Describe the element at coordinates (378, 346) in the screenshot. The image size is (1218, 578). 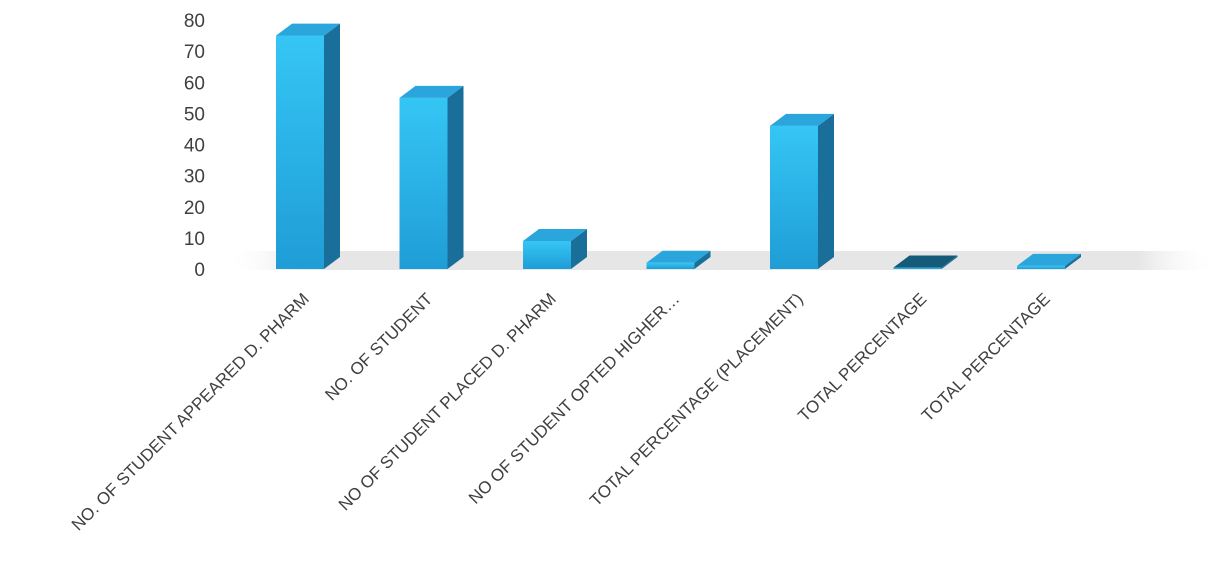
I see `x-category-label: NO. OF STUDENT` at that location.